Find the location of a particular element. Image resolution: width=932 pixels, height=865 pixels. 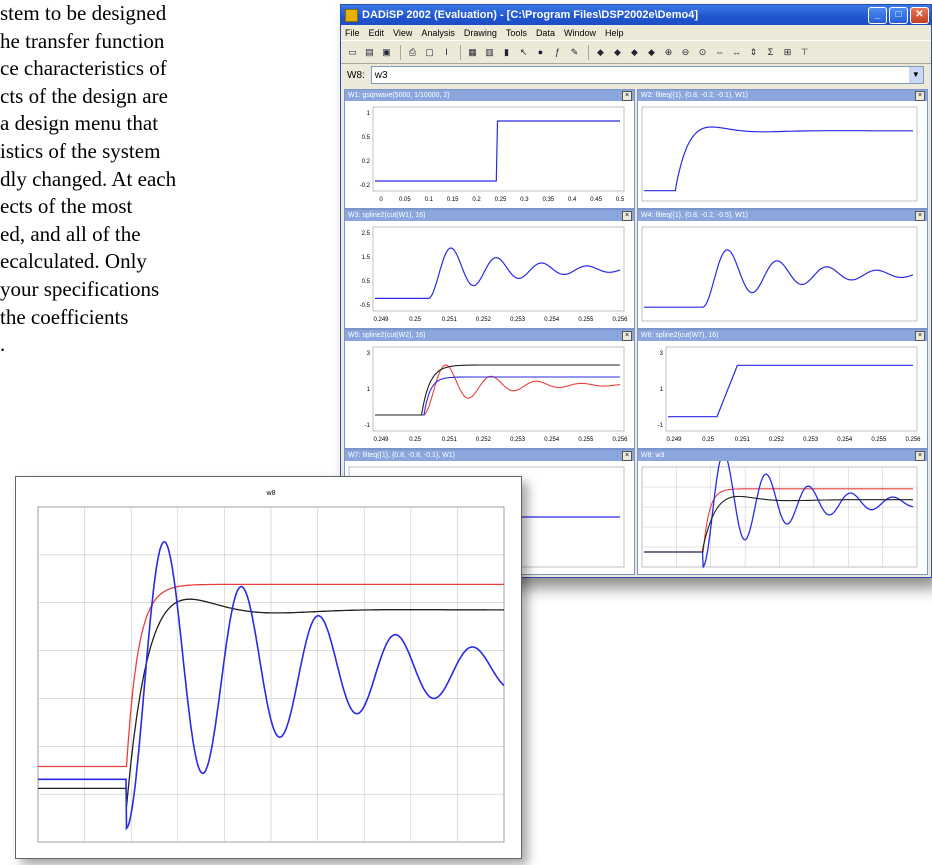

sum-icon: Σ is located at coordinates (770, 52).